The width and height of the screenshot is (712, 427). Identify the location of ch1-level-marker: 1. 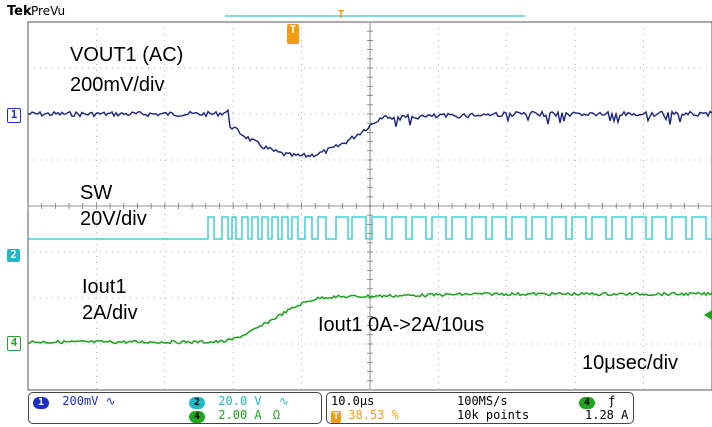
(14, 115).